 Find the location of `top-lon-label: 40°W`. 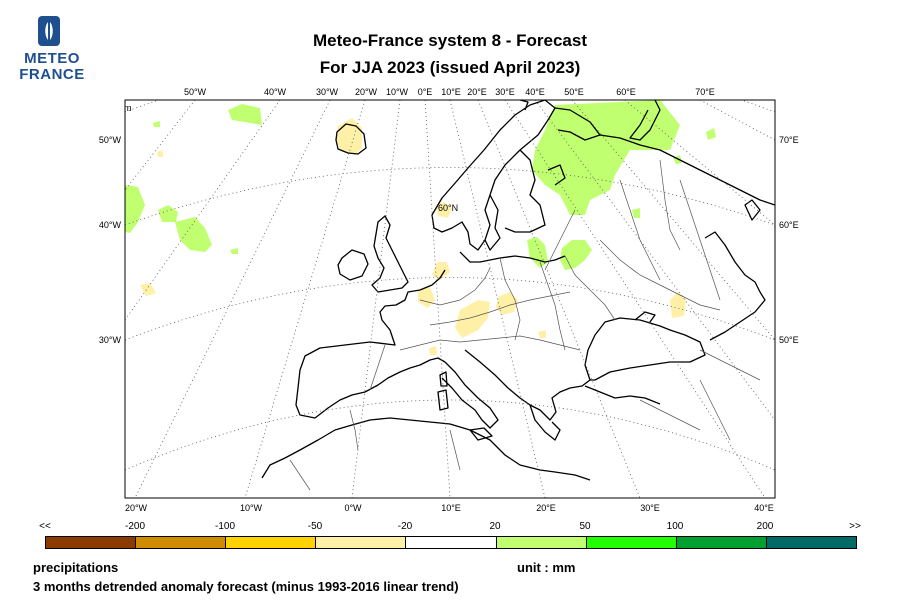

top-lon-label: 40°W is located at coordinates (275, 92).